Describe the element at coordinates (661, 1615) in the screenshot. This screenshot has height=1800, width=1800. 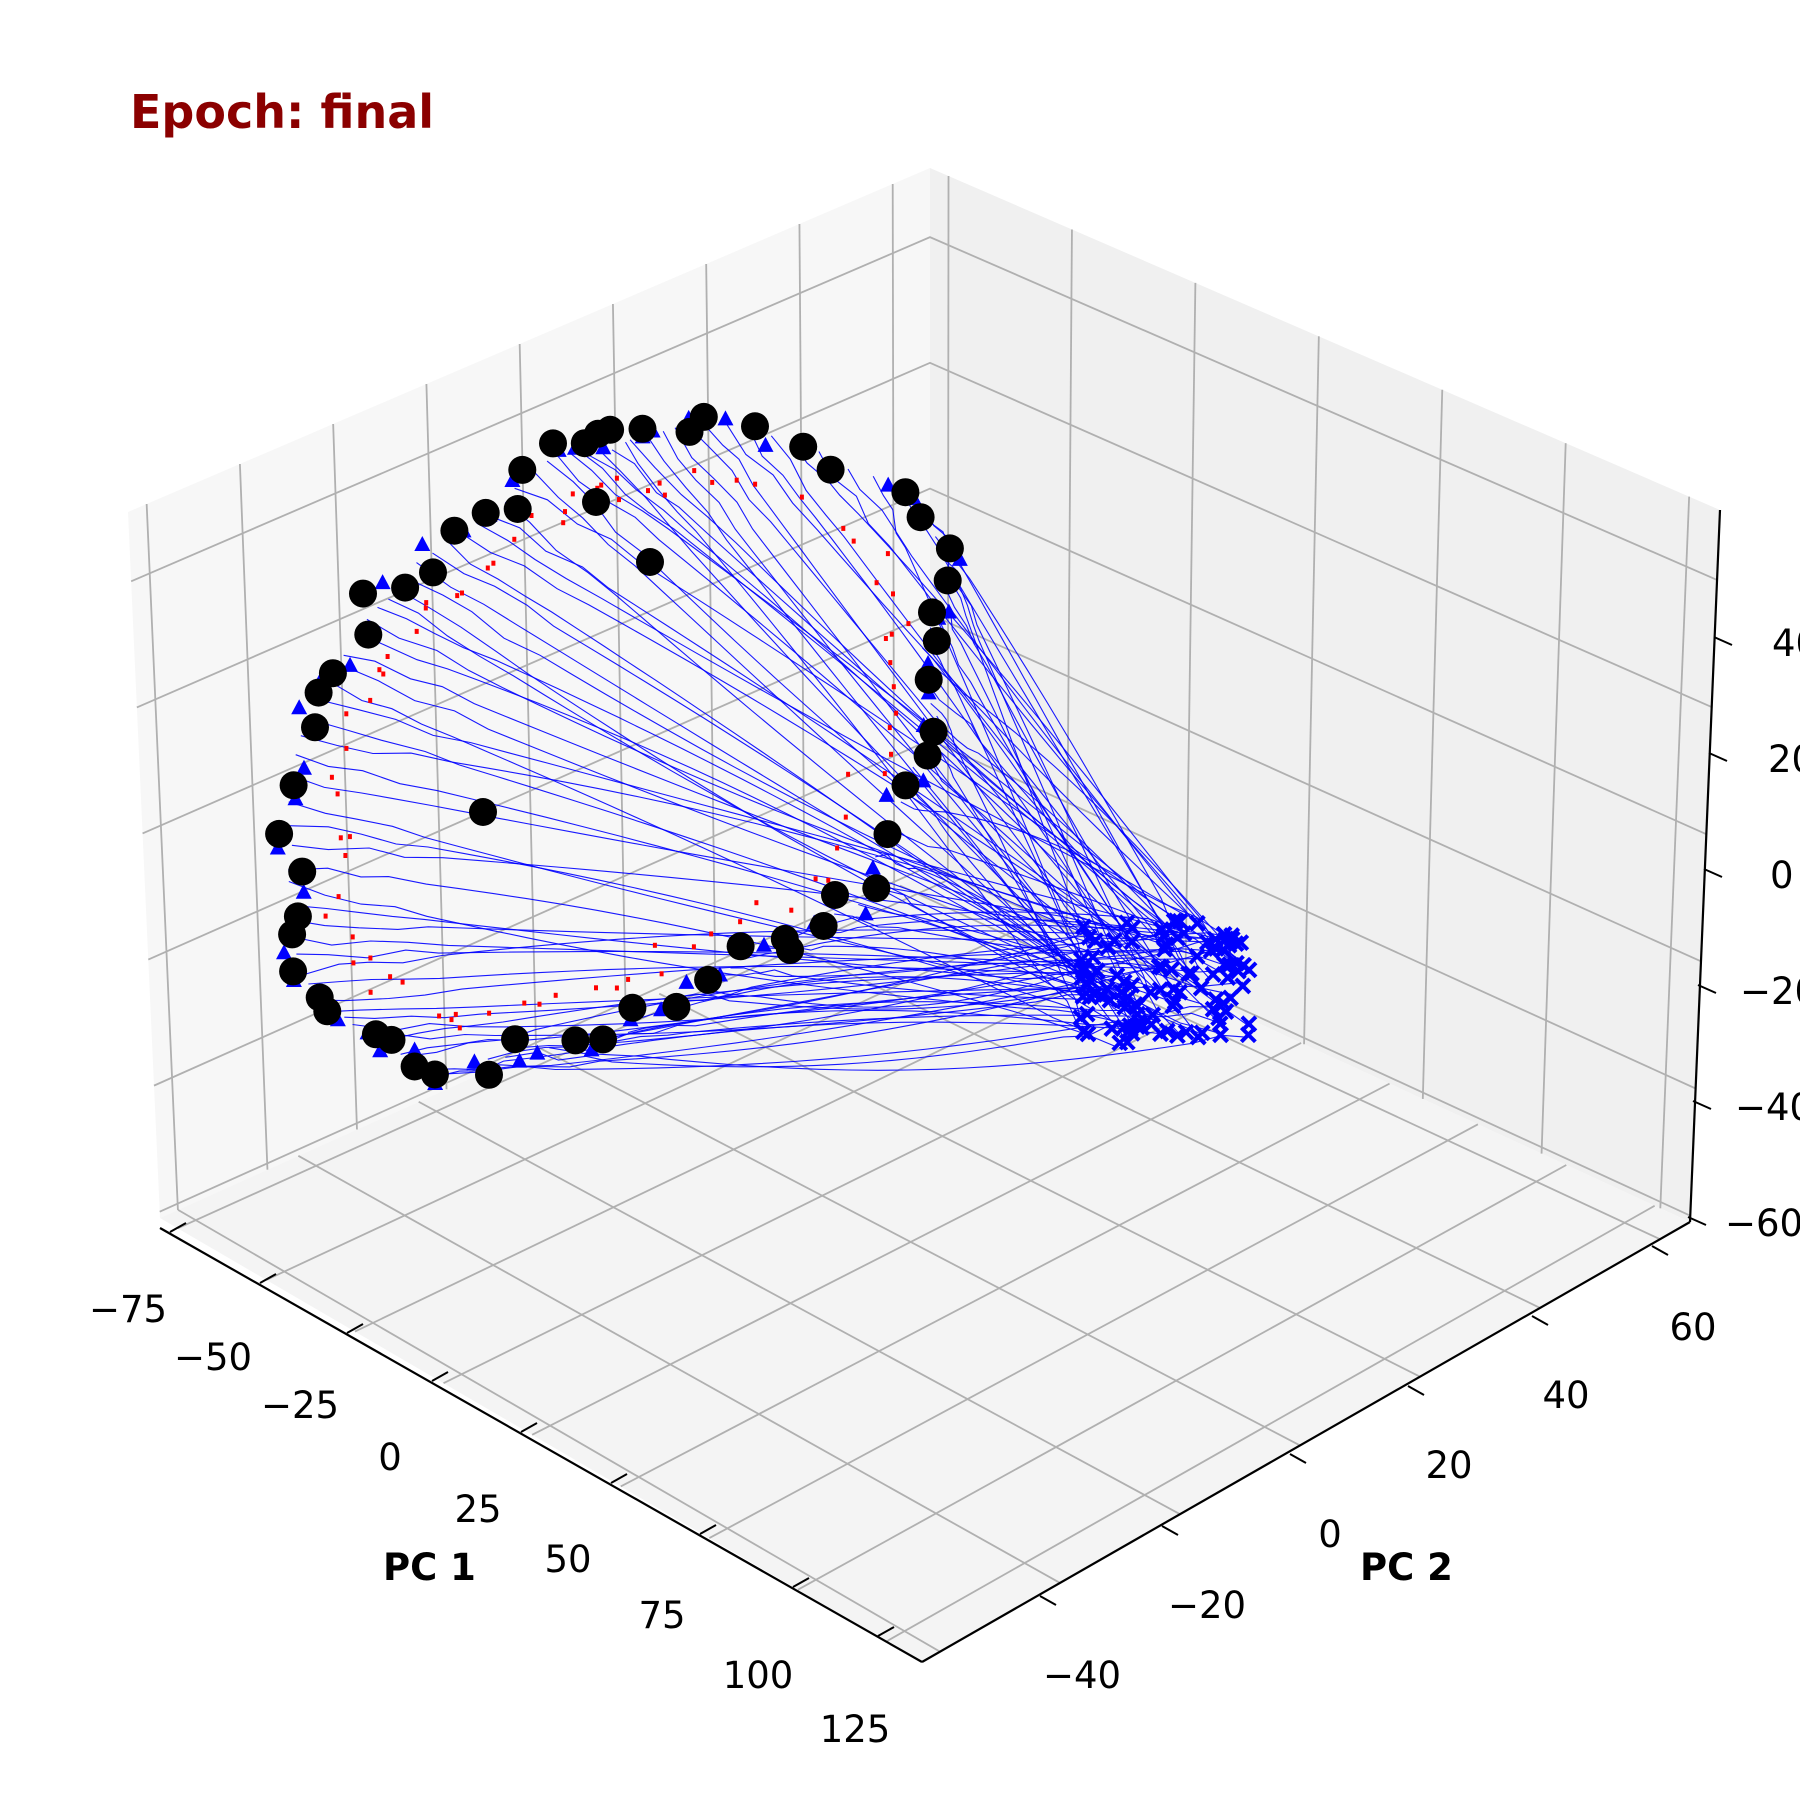
I see `x-tick-label: 75` at that location.